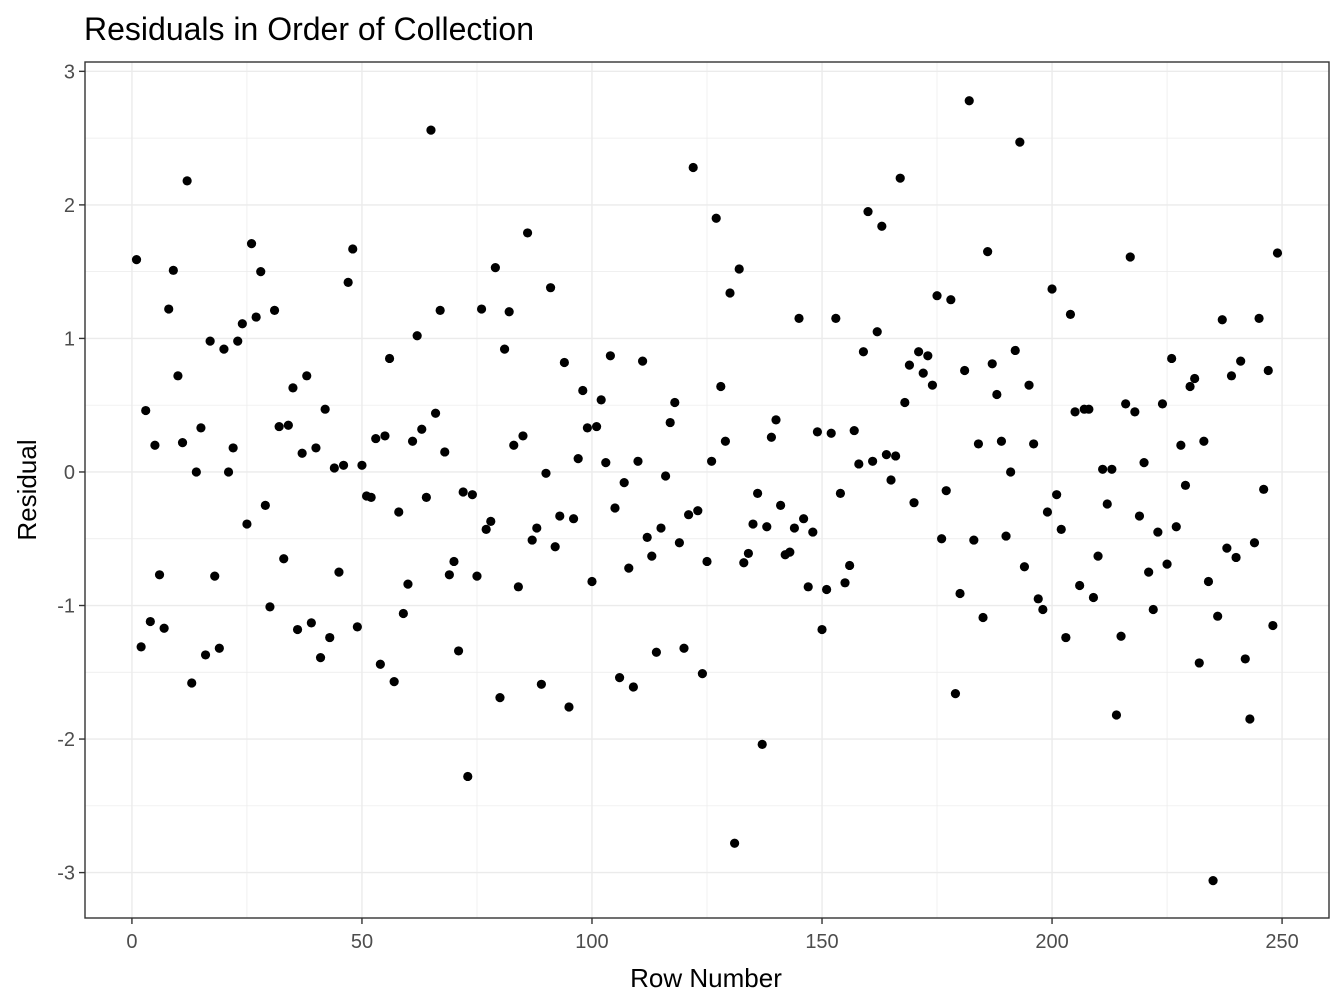 Image resolution: width=1344 pixels, height=1008 pixels. I want to click on x-tick-label: 250, so click(1281, 942).